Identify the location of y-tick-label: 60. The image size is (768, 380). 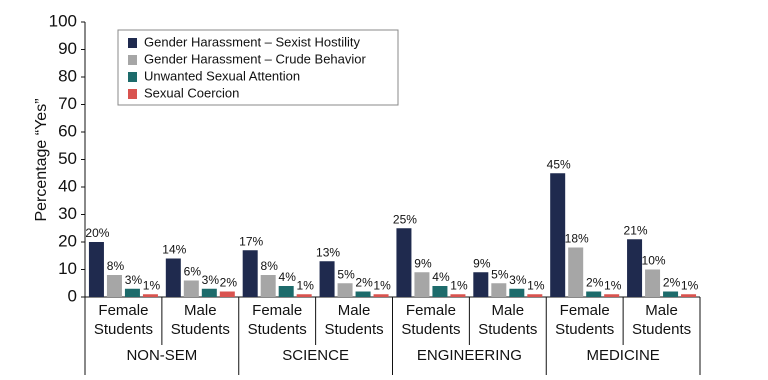
(67, 130).